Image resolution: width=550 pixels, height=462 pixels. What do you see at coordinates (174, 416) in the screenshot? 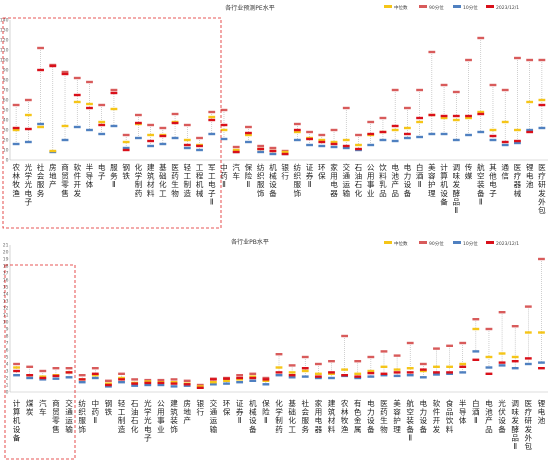
I see `category-label: 建筑装饰` at bounding box center [174, 416].